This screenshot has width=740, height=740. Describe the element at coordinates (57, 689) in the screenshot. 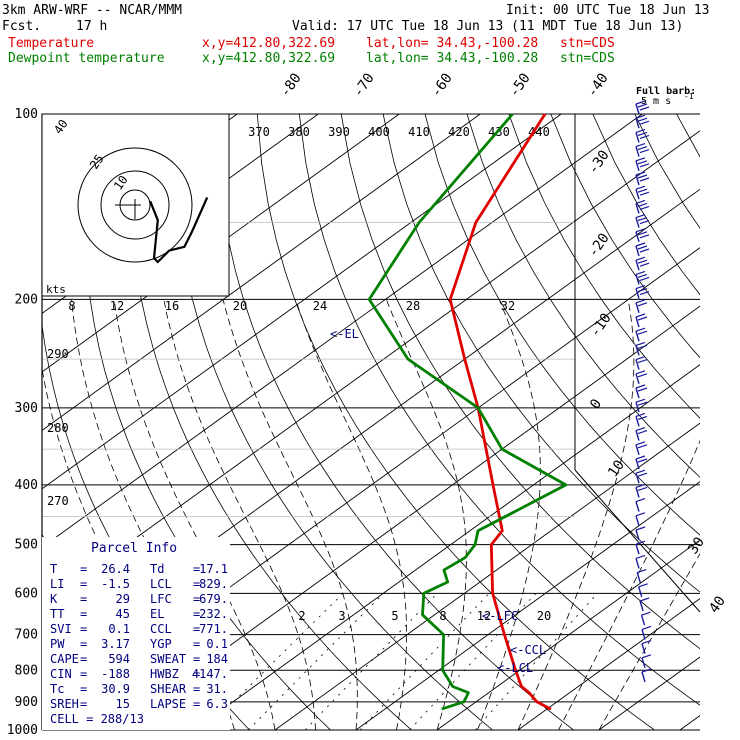

I see `parcel-info-cell: Tc` at that location.